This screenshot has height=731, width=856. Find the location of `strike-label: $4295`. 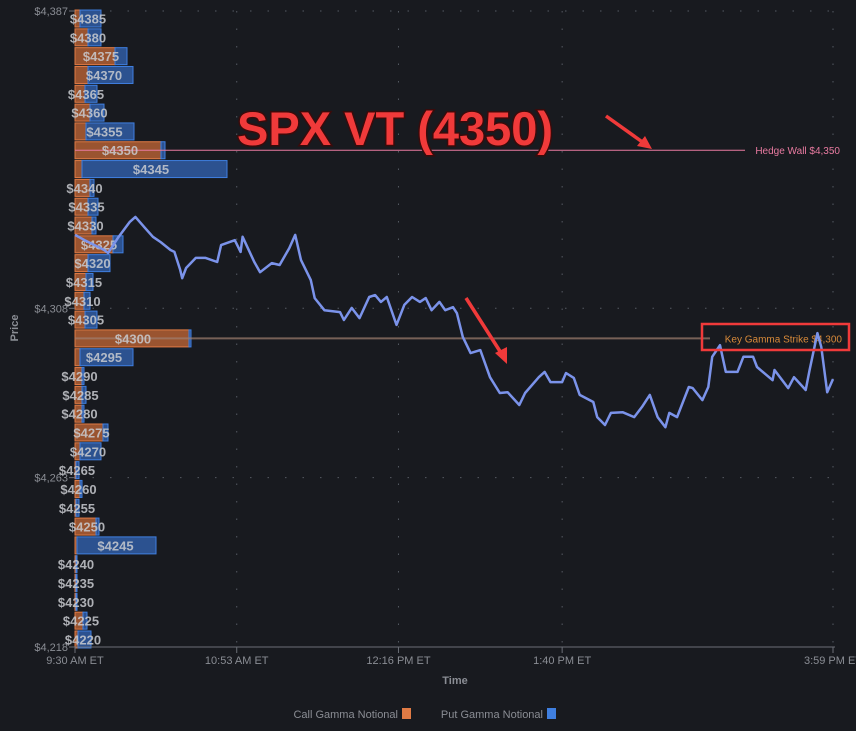

strike-label: $4295 is located at coordinates (104, 357).